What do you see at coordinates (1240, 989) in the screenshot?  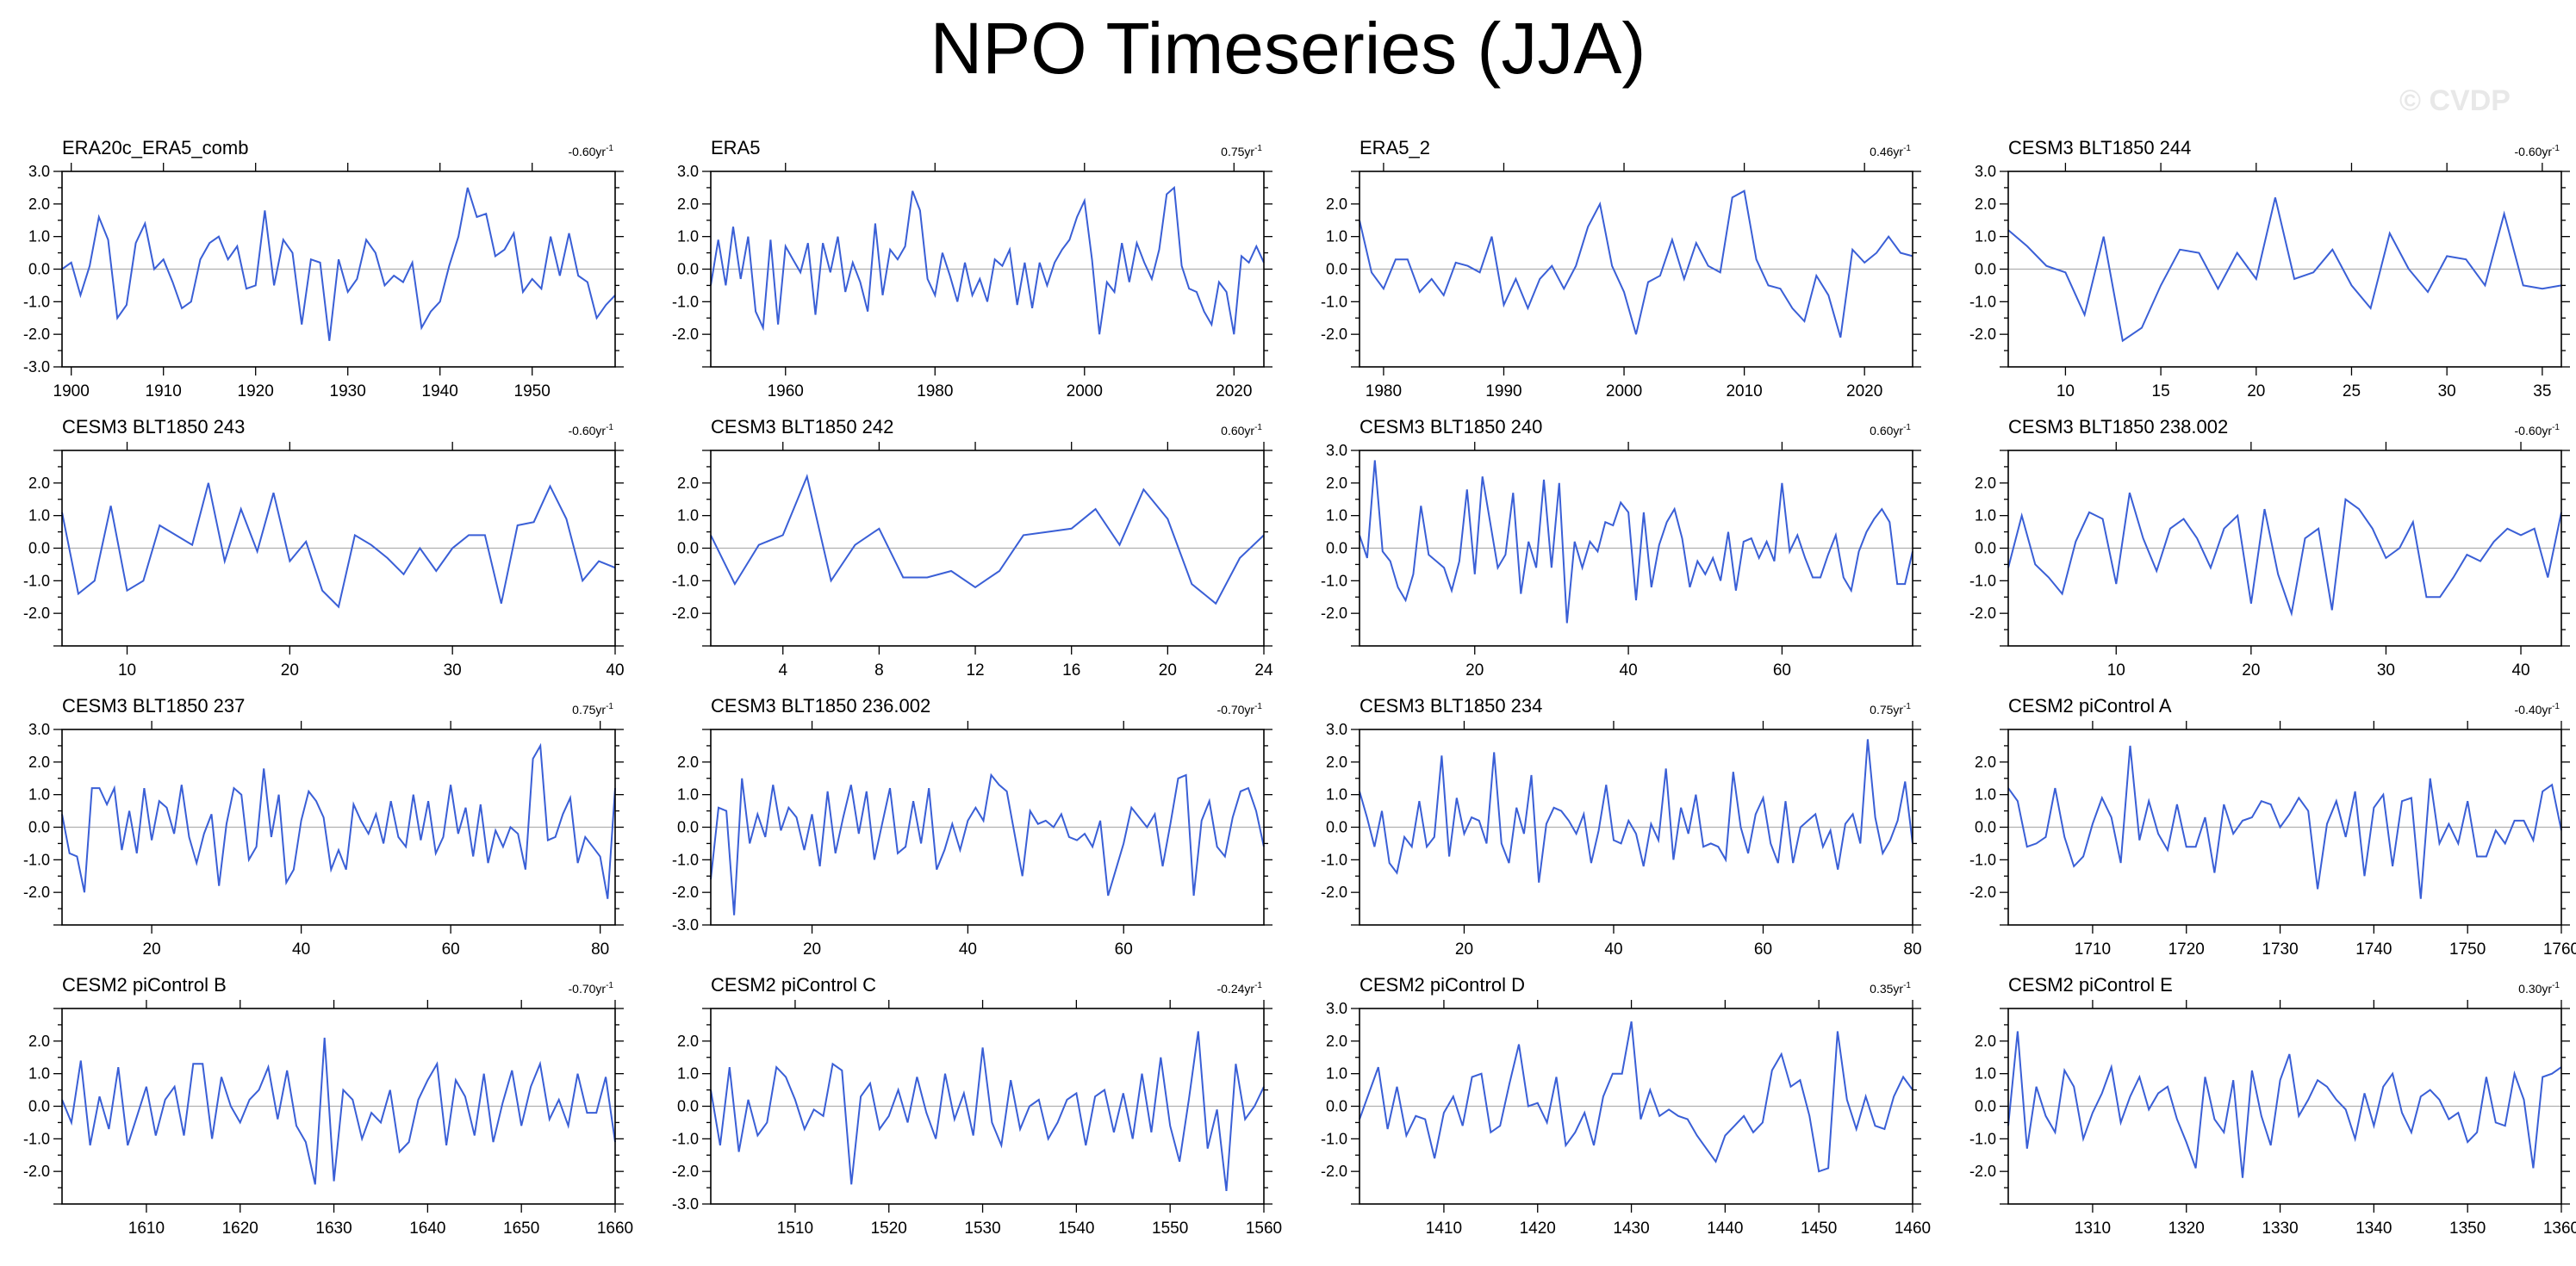 I see `trend-label: -0.24yr-1` at bounding box center [1240, 989].